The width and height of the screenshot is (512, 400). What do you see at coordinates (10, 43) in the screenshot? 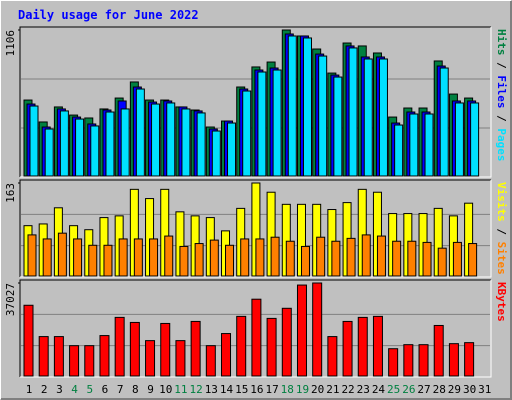
I see `y-tick-label: 1106` at bounding box center [10, 43].